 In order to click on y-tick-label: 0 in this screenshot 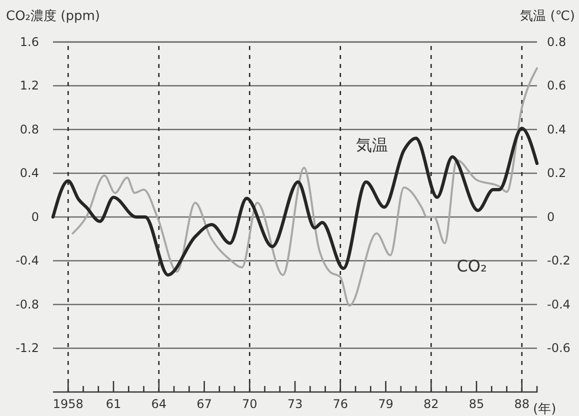, I will do `click(35, 217)`.